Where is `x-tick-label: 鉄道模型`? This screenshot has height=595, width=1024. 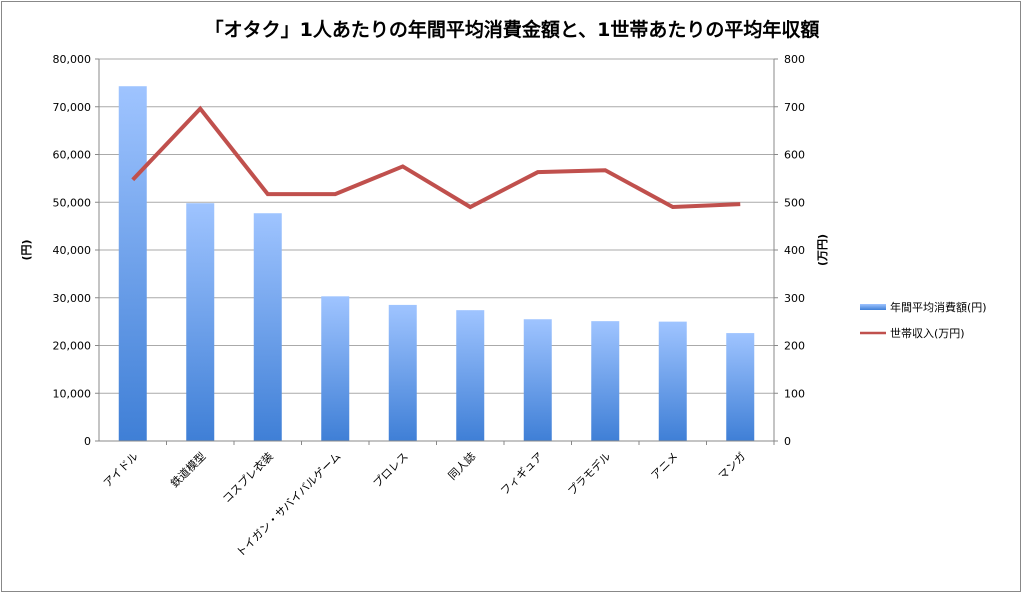 x-tick-label: 鉄道模型 is located at coordinates (187, 469).